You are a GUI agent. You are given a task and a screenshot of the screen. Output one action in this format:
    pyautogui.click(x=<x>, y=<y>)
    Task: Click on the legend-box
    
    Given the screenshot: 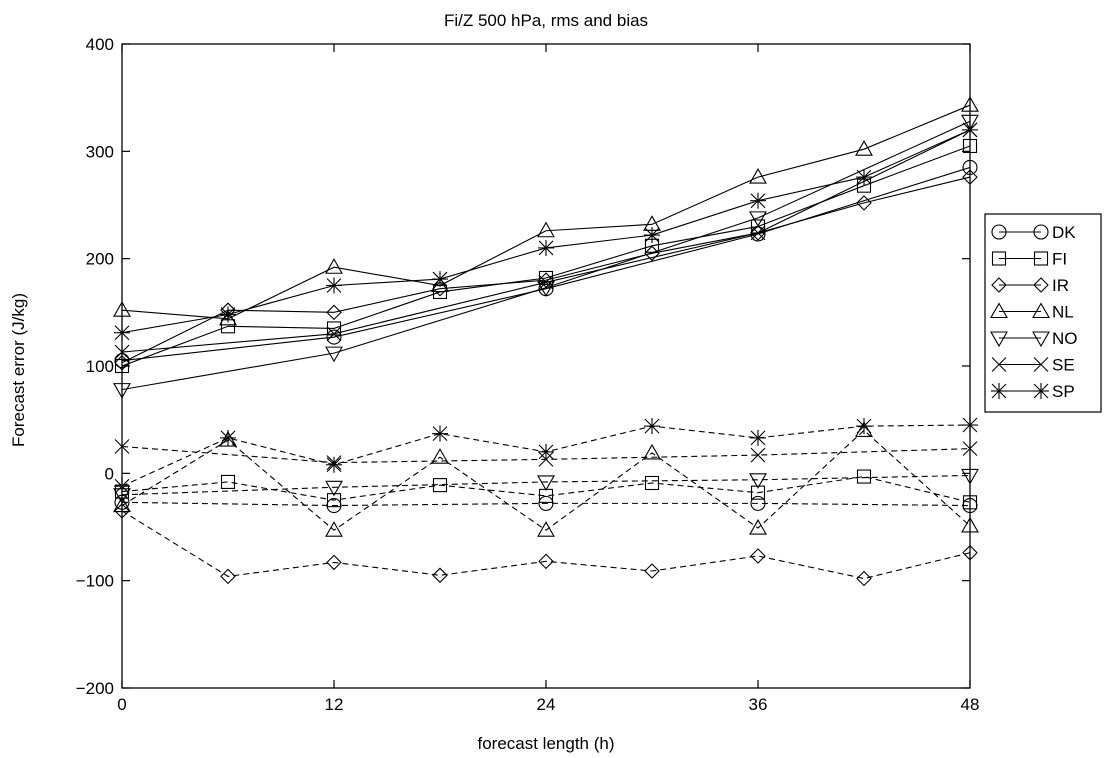 What is the action you would take?
    pyautogui.click(x=1043, y=313)
    